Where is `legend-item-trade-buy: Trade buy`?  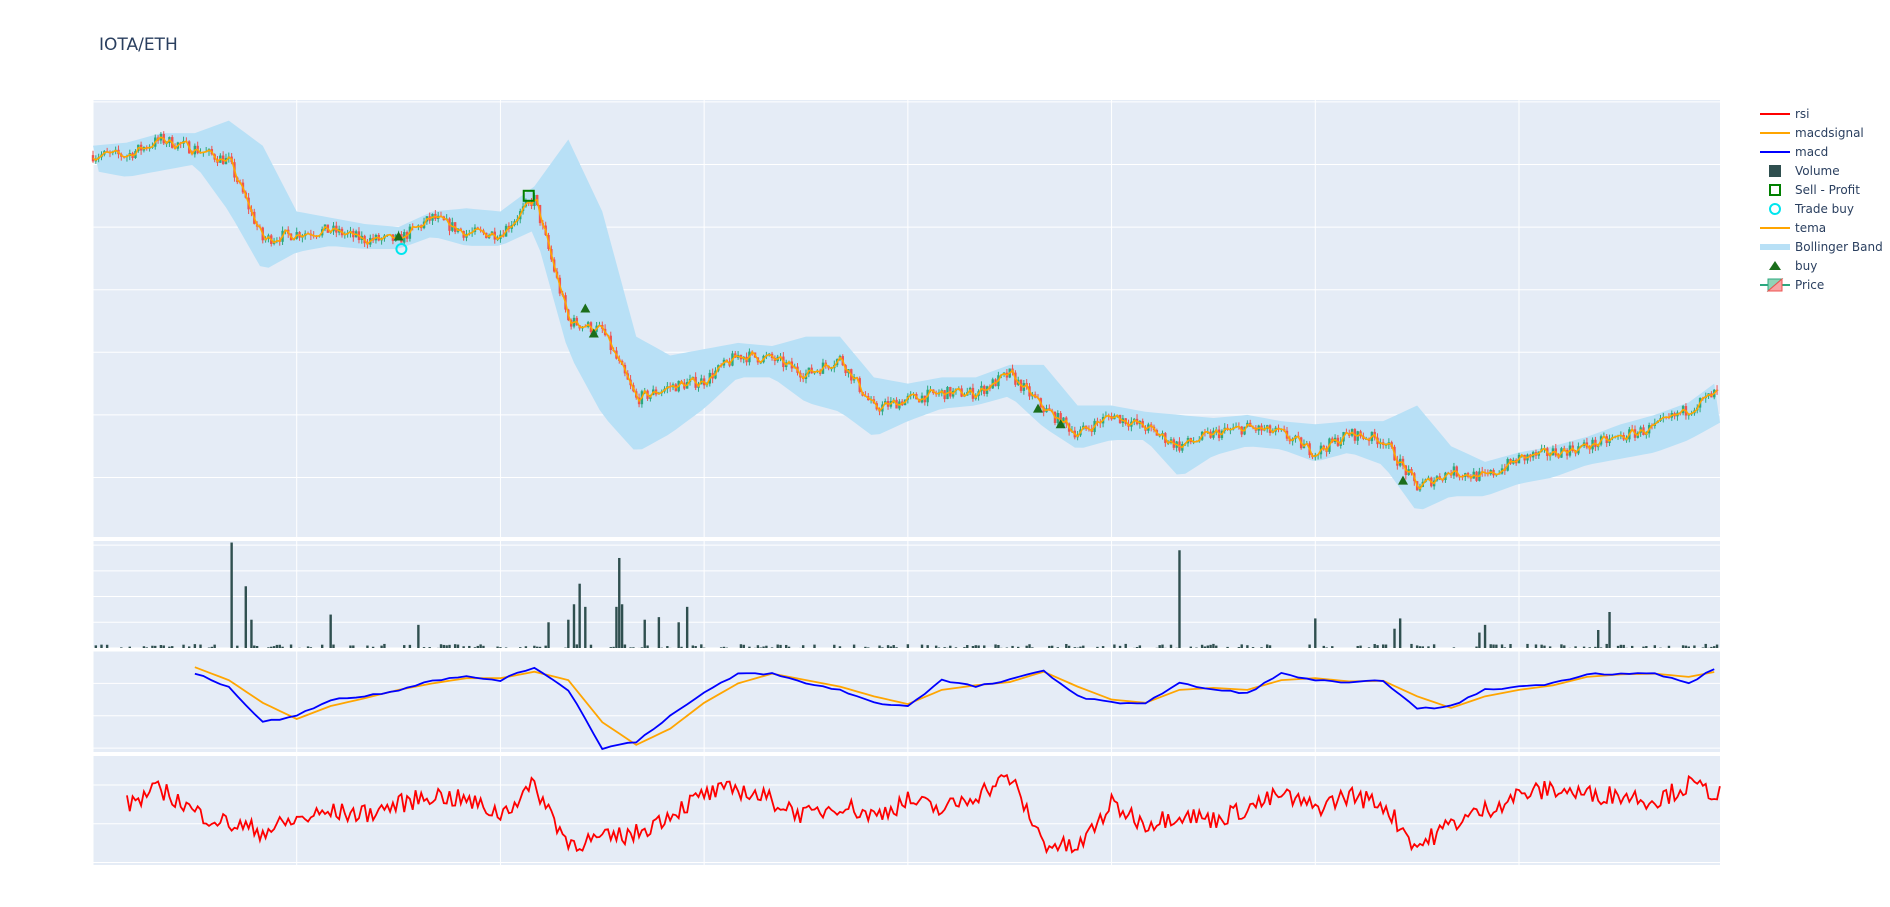
legend-item-trade-buy: Trade buy is located at coordinates (1812, 209).